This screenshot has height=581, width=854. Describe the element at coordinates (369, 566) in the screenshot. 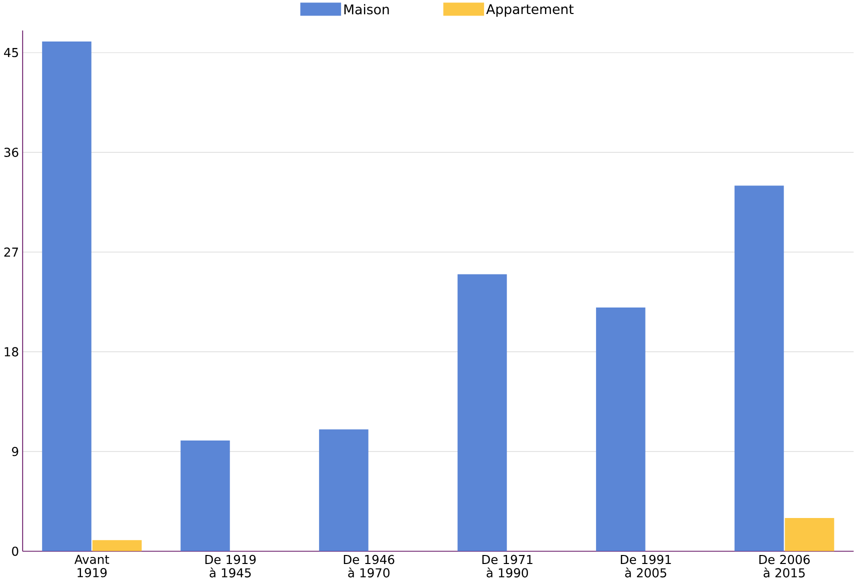

I see `x-tick-label: De 1946 à 1970` at that location.